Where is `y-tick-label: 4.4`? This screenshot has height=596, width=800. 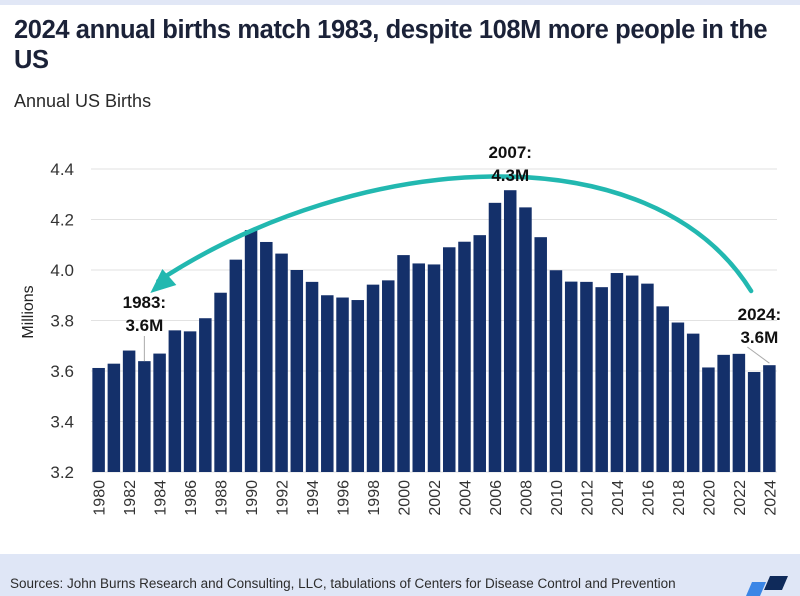
y-tick-label: 4.4 is located at coordinates (62, 169).